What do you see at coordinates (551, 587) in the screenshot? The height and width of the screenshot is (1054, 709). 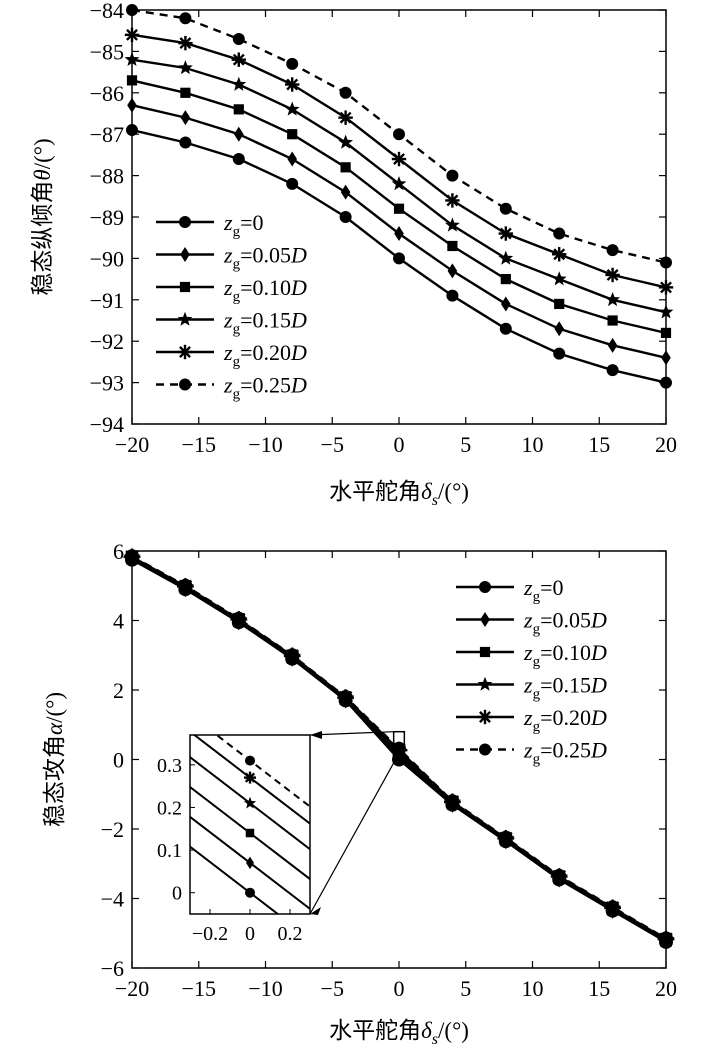 I see `legend-label-value: =0` at bounding box center [551, 587].